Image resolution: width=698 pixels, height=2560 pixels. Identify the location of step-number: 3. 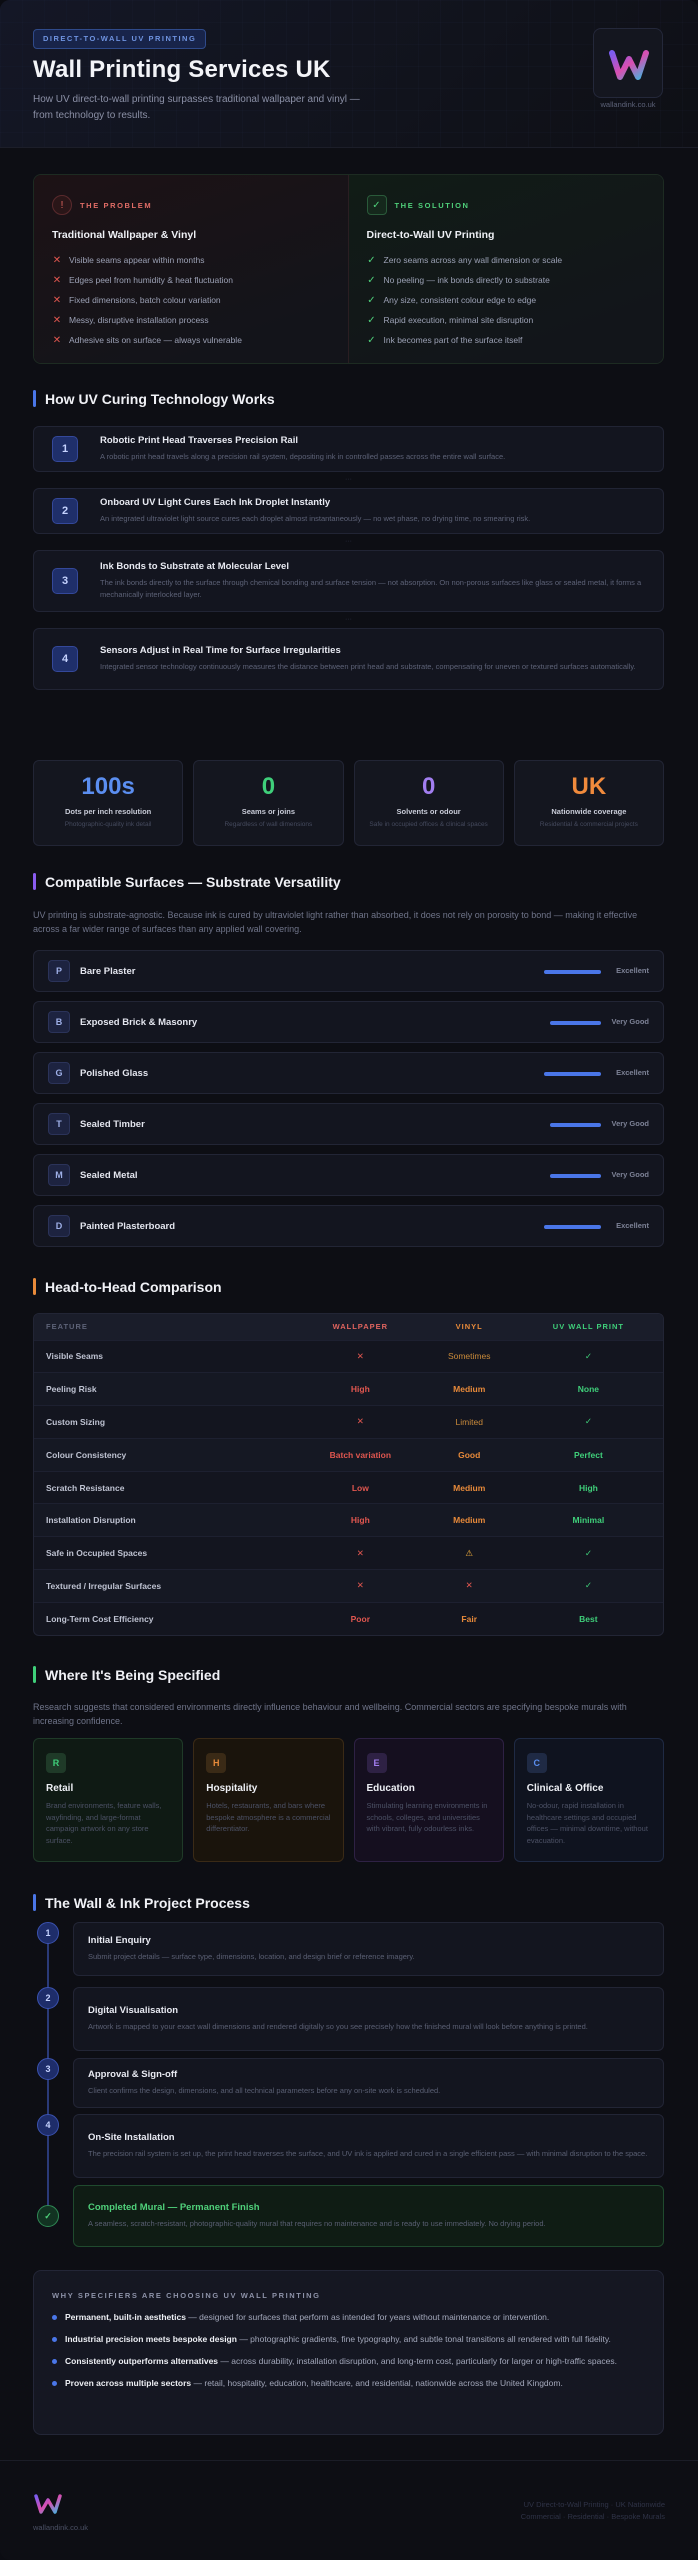
(65, 581).